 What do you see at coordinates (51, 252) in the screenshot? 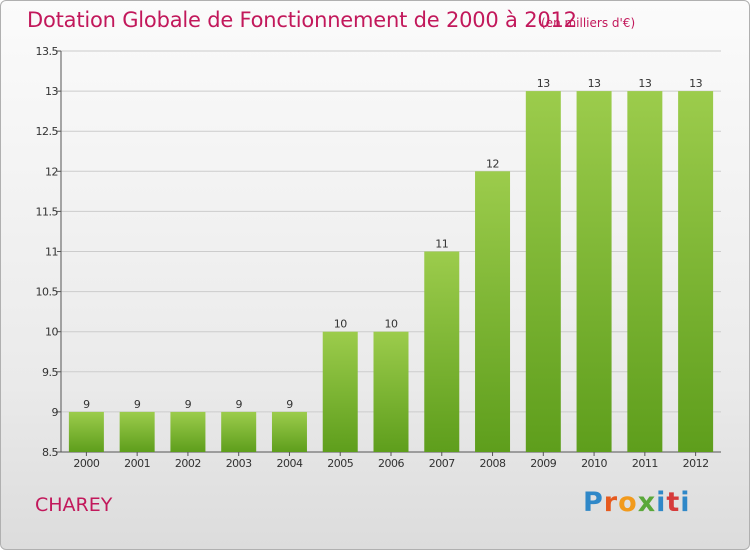
I see `y-tick-label: 11` at bounding box center [51, 252].